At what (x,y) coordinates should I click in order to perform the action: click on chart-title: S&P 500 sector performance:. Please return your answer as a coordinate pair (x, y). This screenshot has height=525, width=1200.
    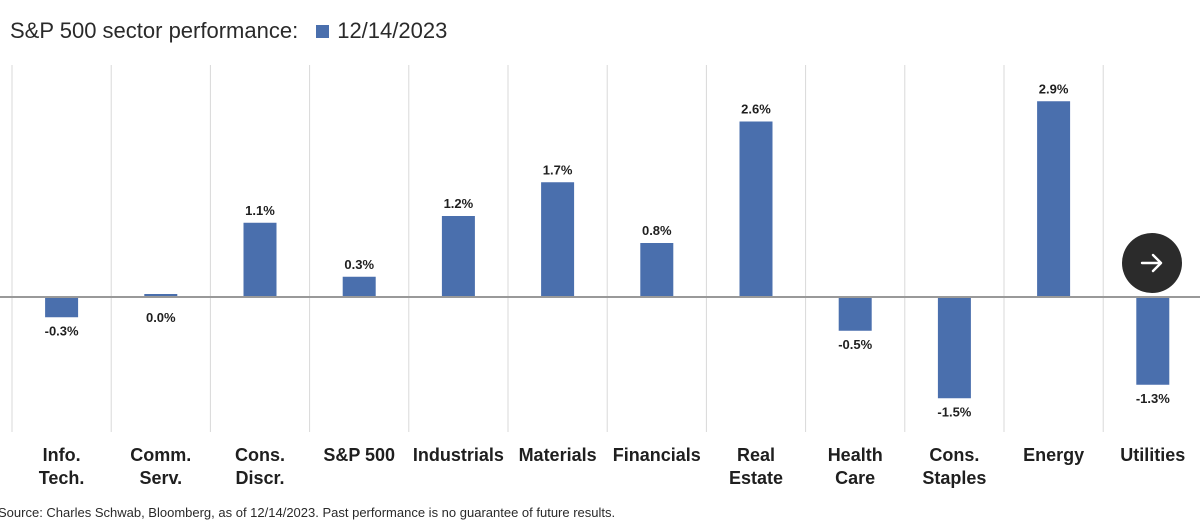
    Looking at the image, I should click on (154, 30).